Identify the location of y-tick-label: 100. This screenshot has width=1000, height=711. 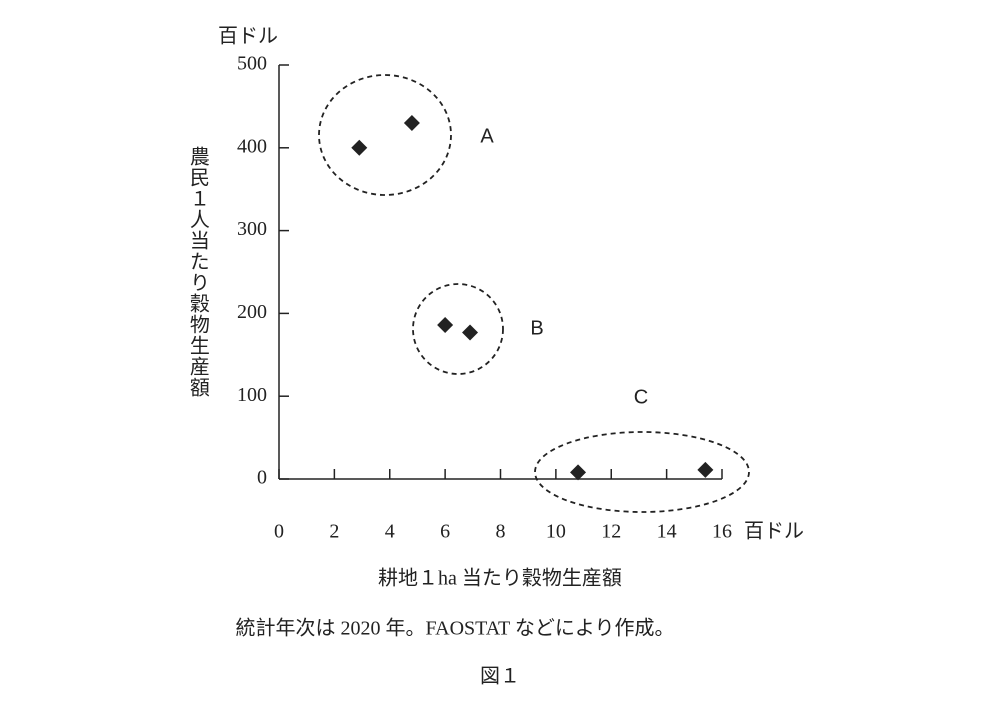
(252, 395).